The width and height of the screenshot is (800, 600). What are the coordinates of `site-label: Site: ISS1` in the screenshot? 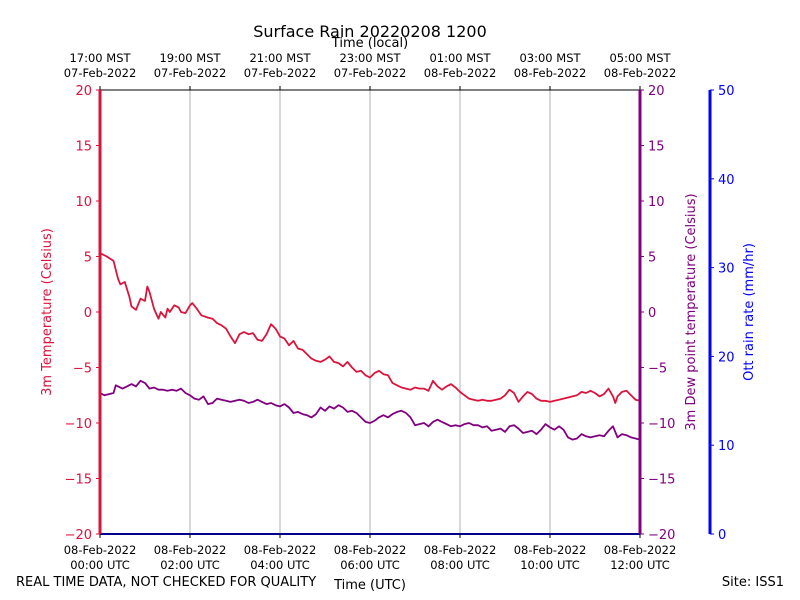 It's located at (752, 582).